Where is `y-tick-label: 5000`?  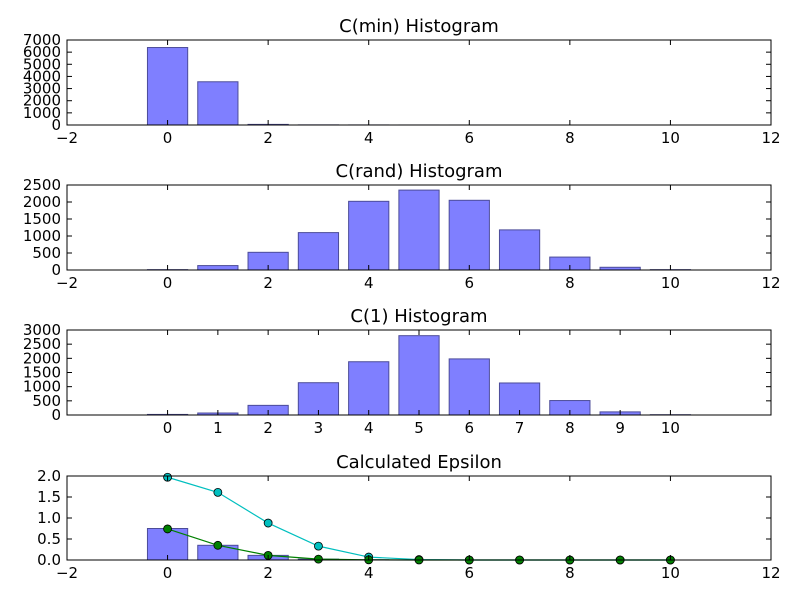
y-tick-label: 5000 is located at coordinates (42, 64).